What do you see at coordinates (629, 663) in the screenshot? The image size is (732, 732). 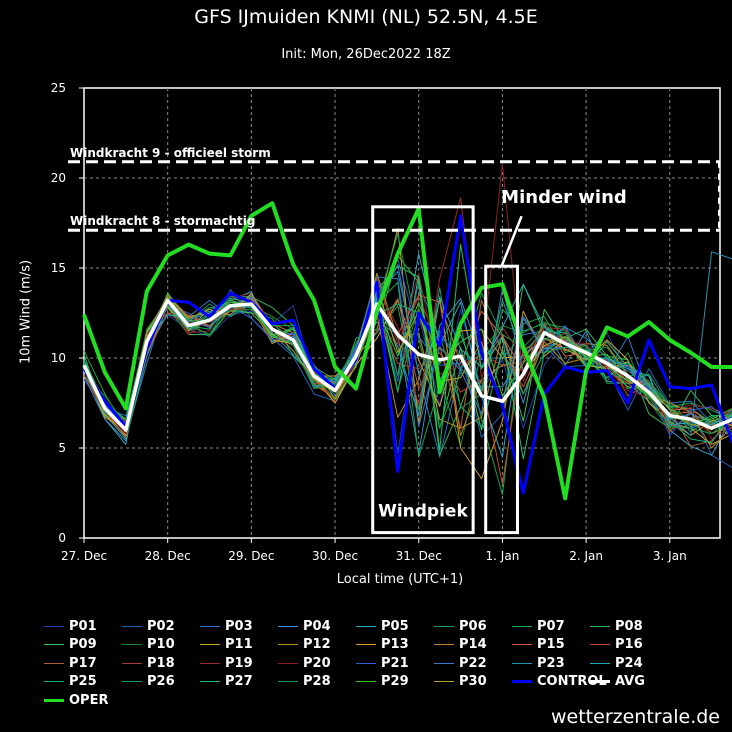 I see `legend-label: P24` at bounding box center [629, 663].